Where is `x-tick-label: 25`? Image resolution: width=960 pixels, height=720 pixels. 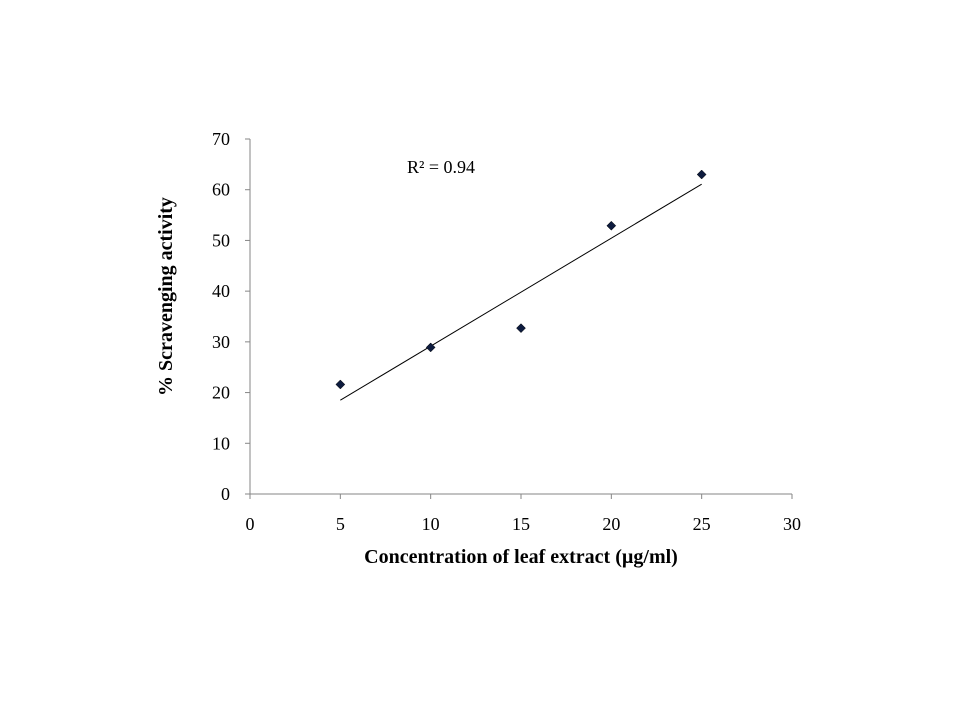
x-tick-label: 25 is located at coordinates (702, 524).